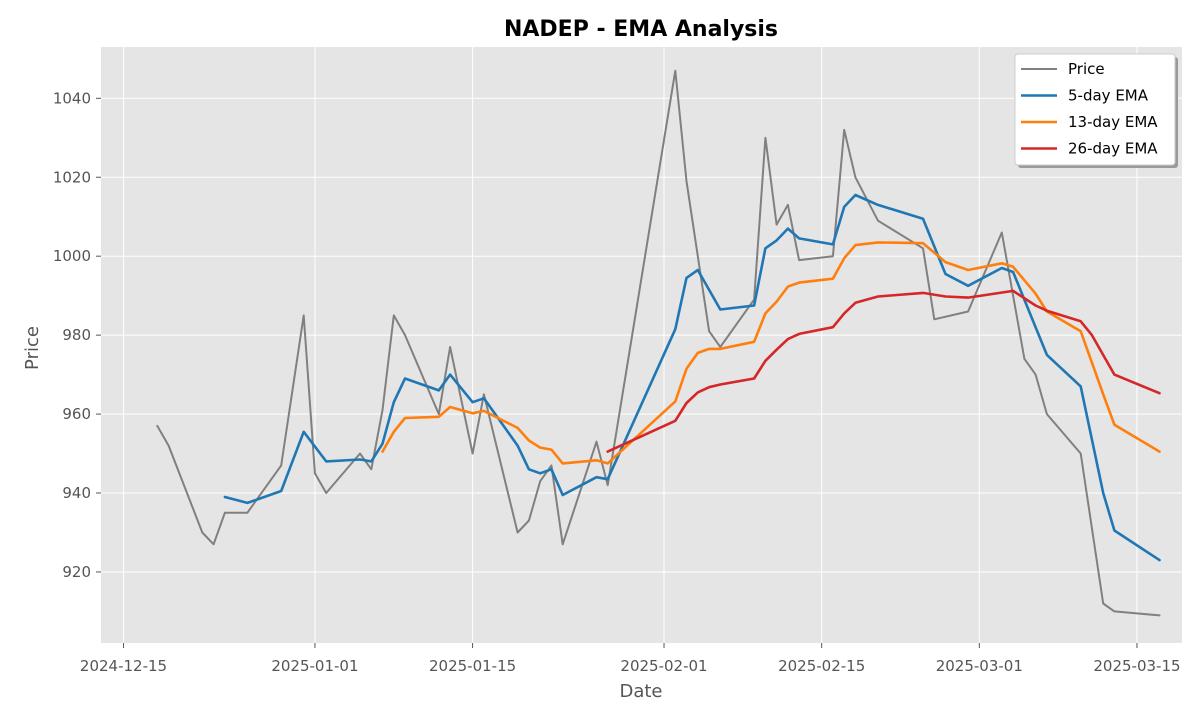 The image size is (1200, 720). What do you see at coordinates (883, 371) in the screenshot?
I see `26-day-ema-line` at bounding box center [883, 371].